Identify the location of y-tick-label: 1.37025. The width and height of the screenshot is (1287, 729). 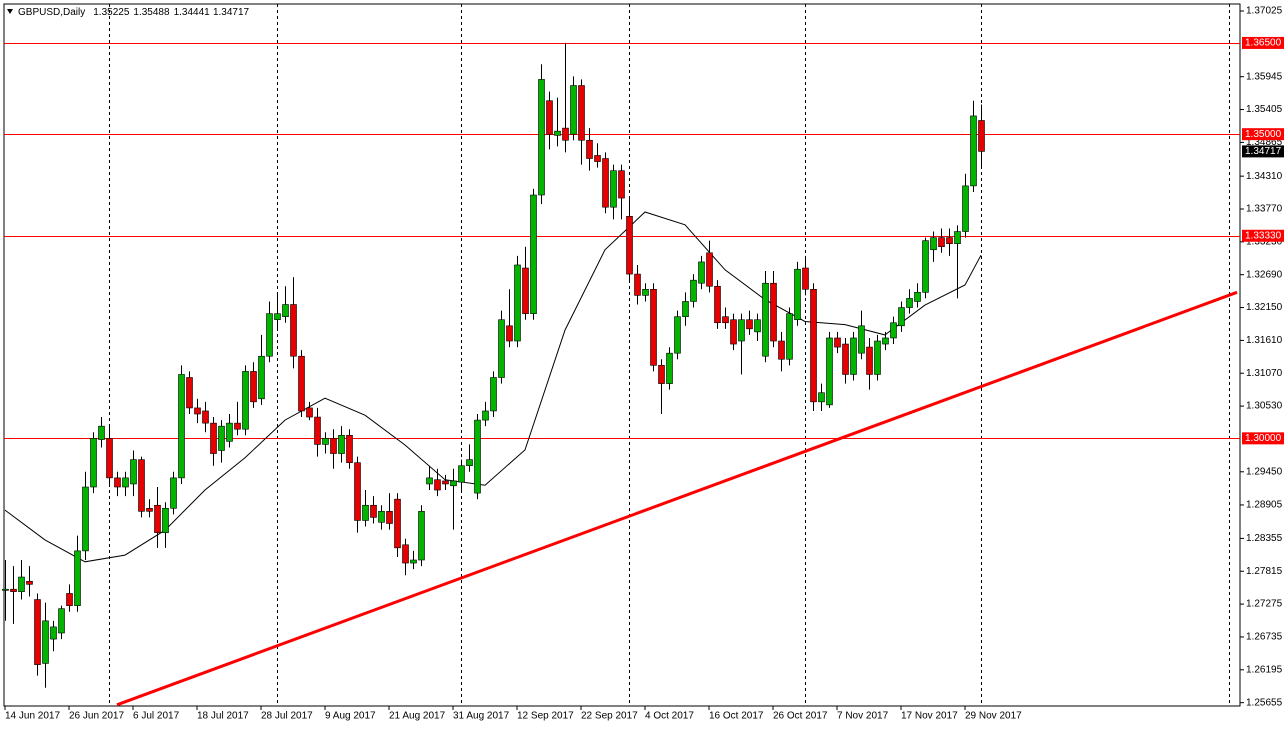
(1264, 11).